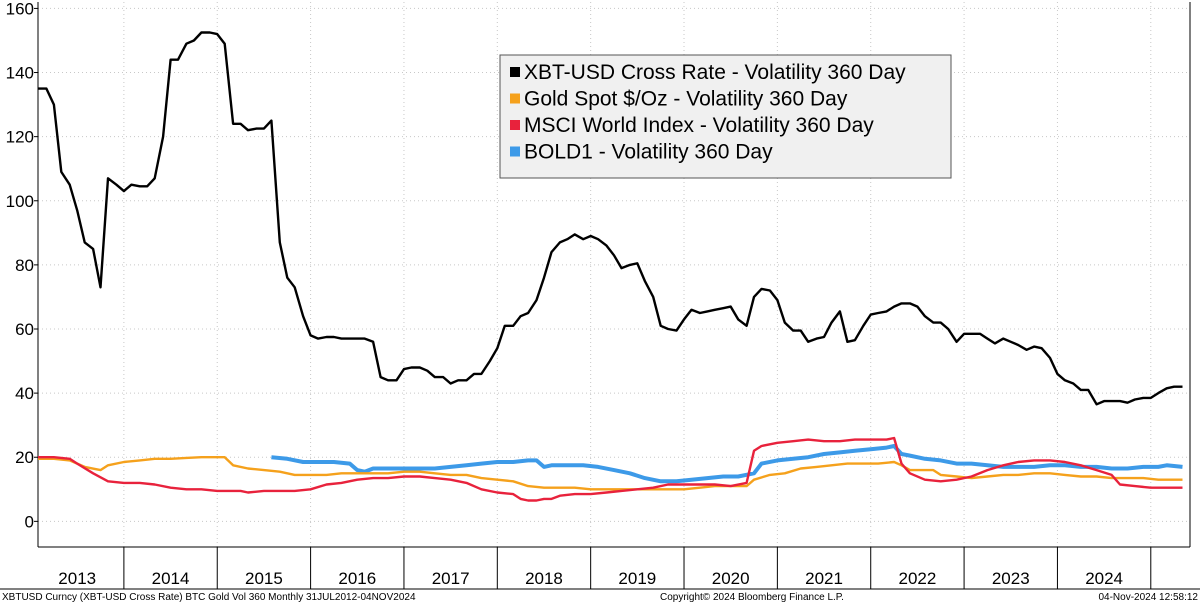 The height and width of the screenshot is (603, 1200). Describe the element at coordinates (686, 99) in the screenshot. I see `legend-label: Gold Spot $/Oz - Volatility 360 Day` at that location.